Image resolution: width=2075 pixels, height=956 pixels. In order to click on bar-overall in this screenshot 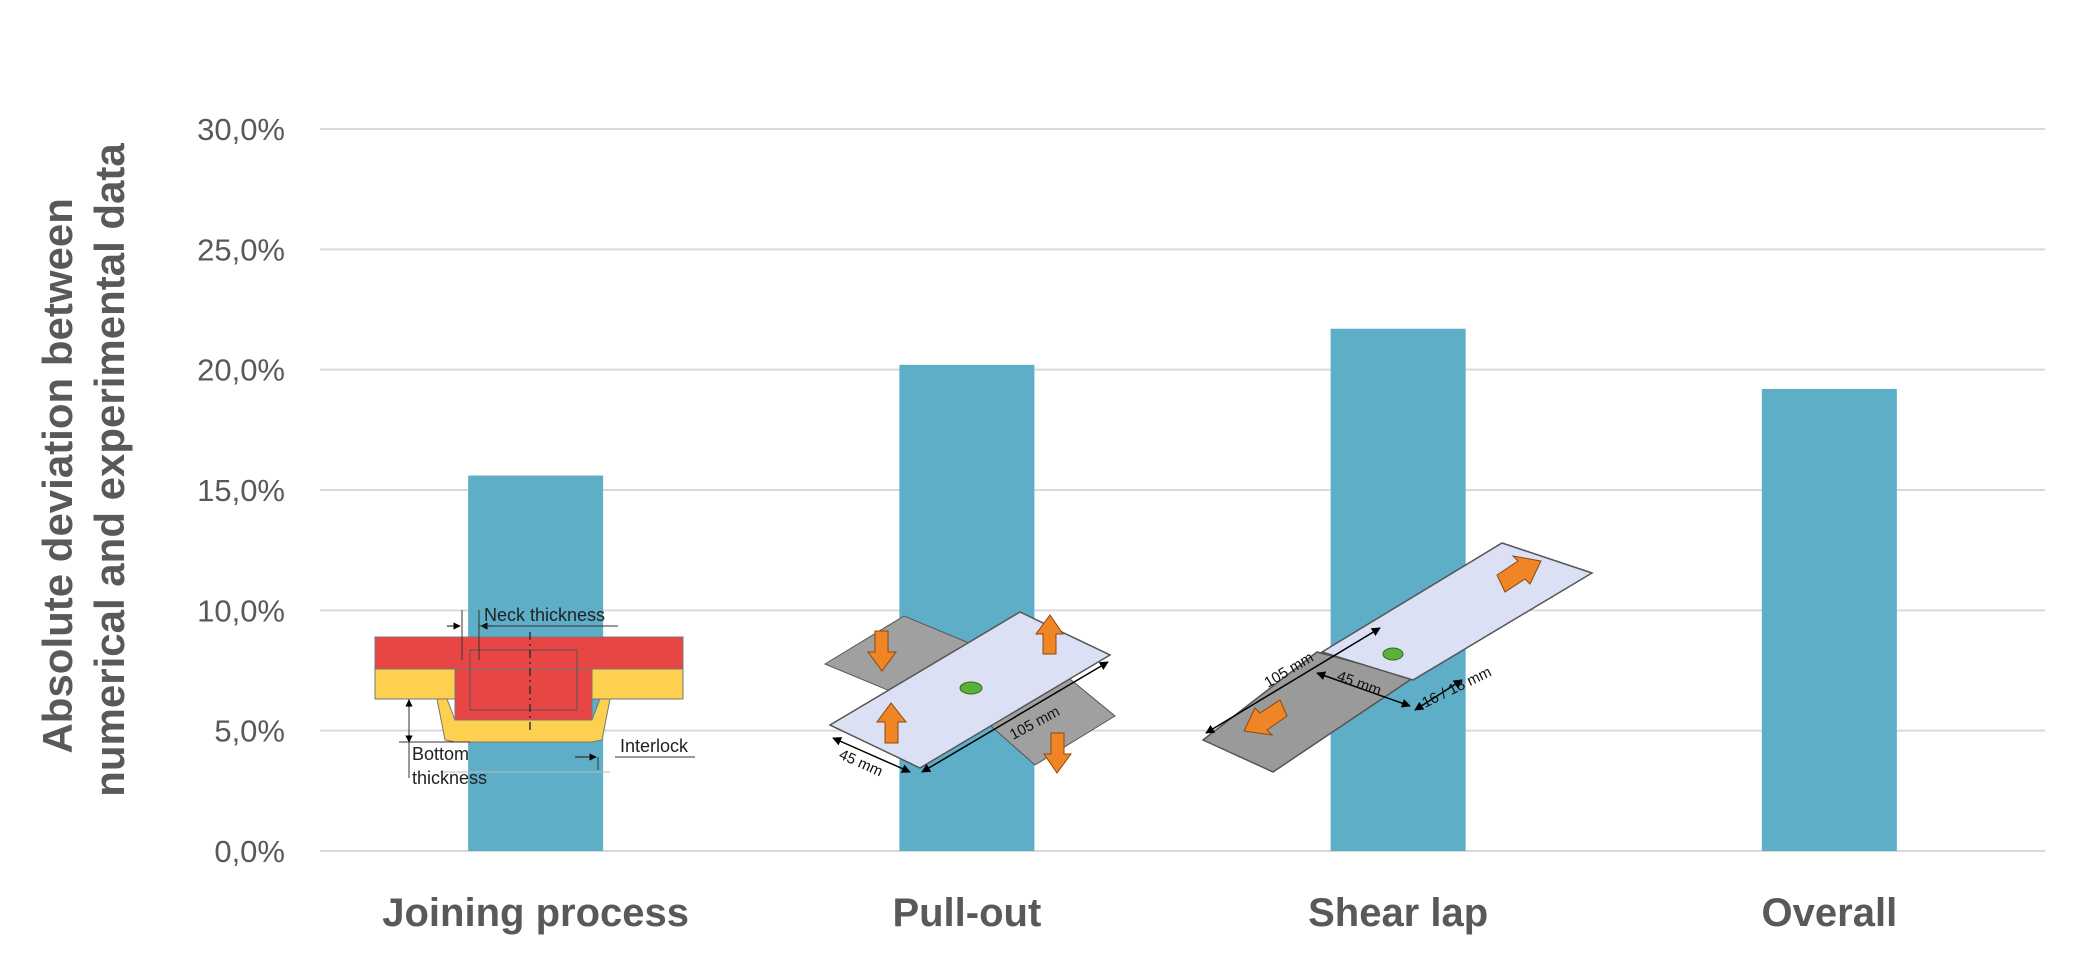, I will do `click(1829, 619)`.